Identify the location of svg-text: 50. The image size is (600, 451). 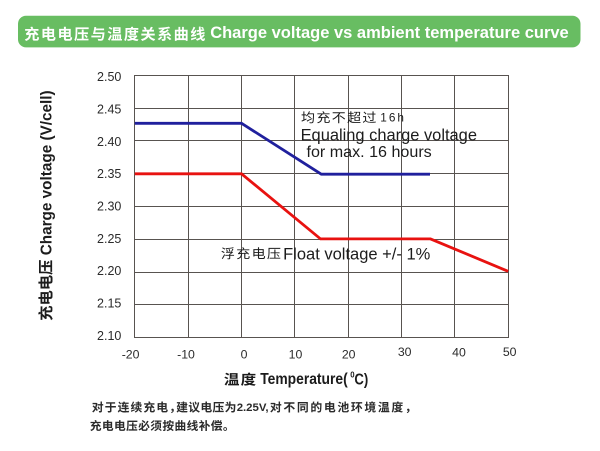
(510, 352).